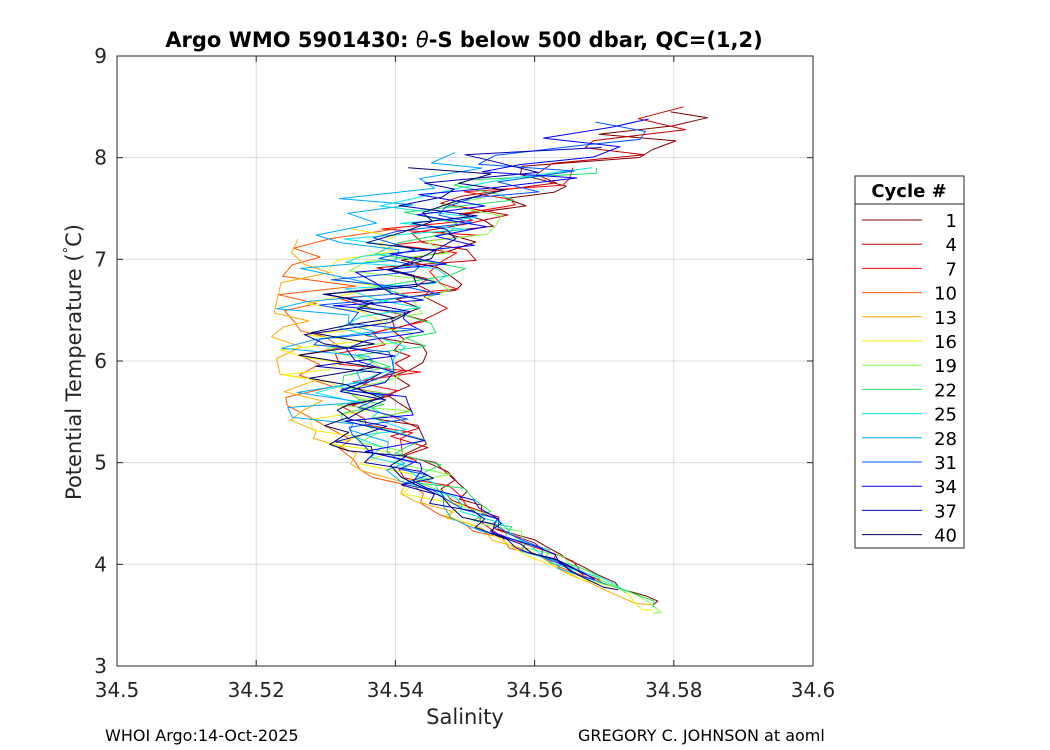  What do you see at coordinates (465, 717) in the screenshot?
I see `x-axis-label: Salinity` at bounding box center [465, 717].